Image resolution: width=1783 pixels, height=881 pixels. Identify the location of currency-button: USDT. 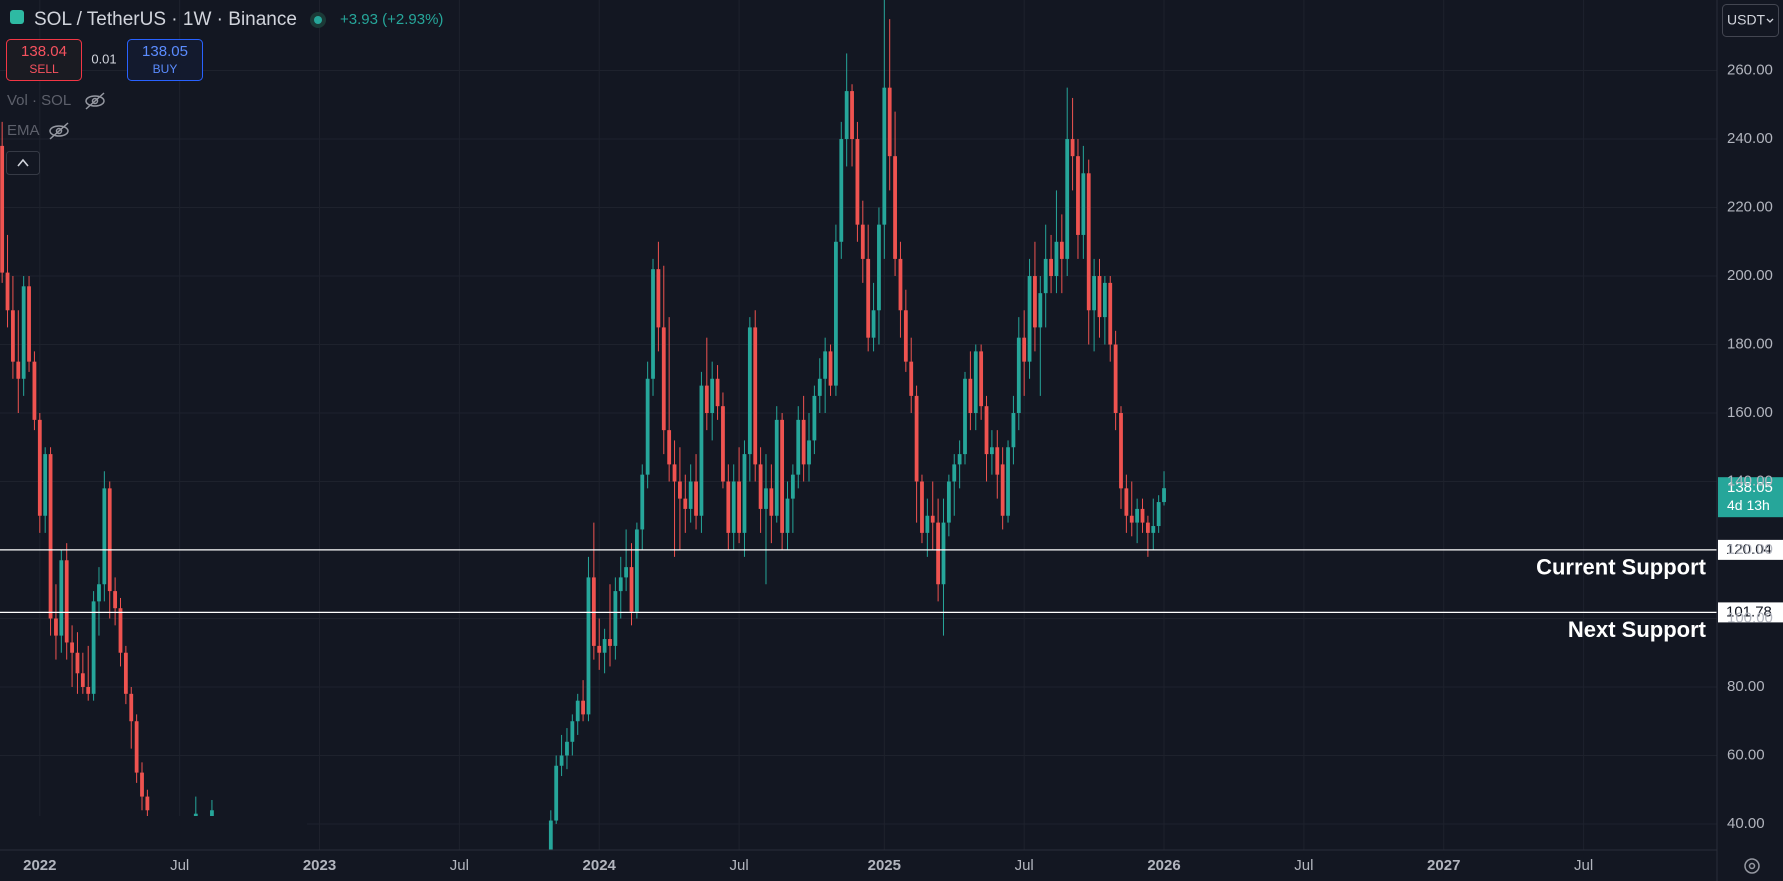
(1750, 20).